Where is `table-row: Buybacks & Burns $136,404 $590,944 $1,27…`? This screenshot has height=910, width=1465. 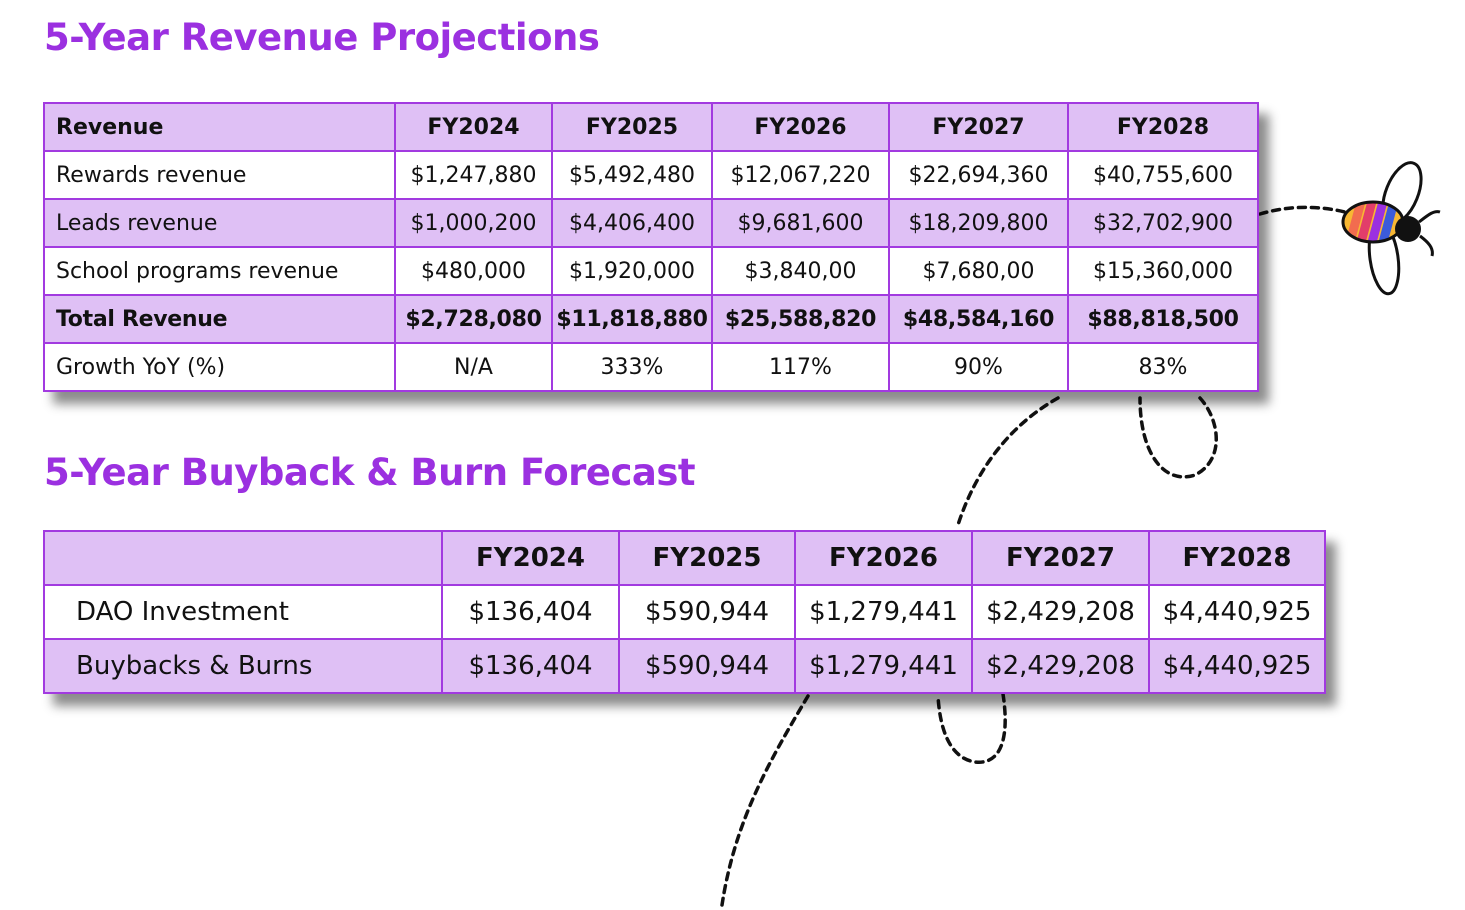
table-row: Buybacks & Burns $136,404 $590,944 $1,27… is located at coordinates (684, 666).